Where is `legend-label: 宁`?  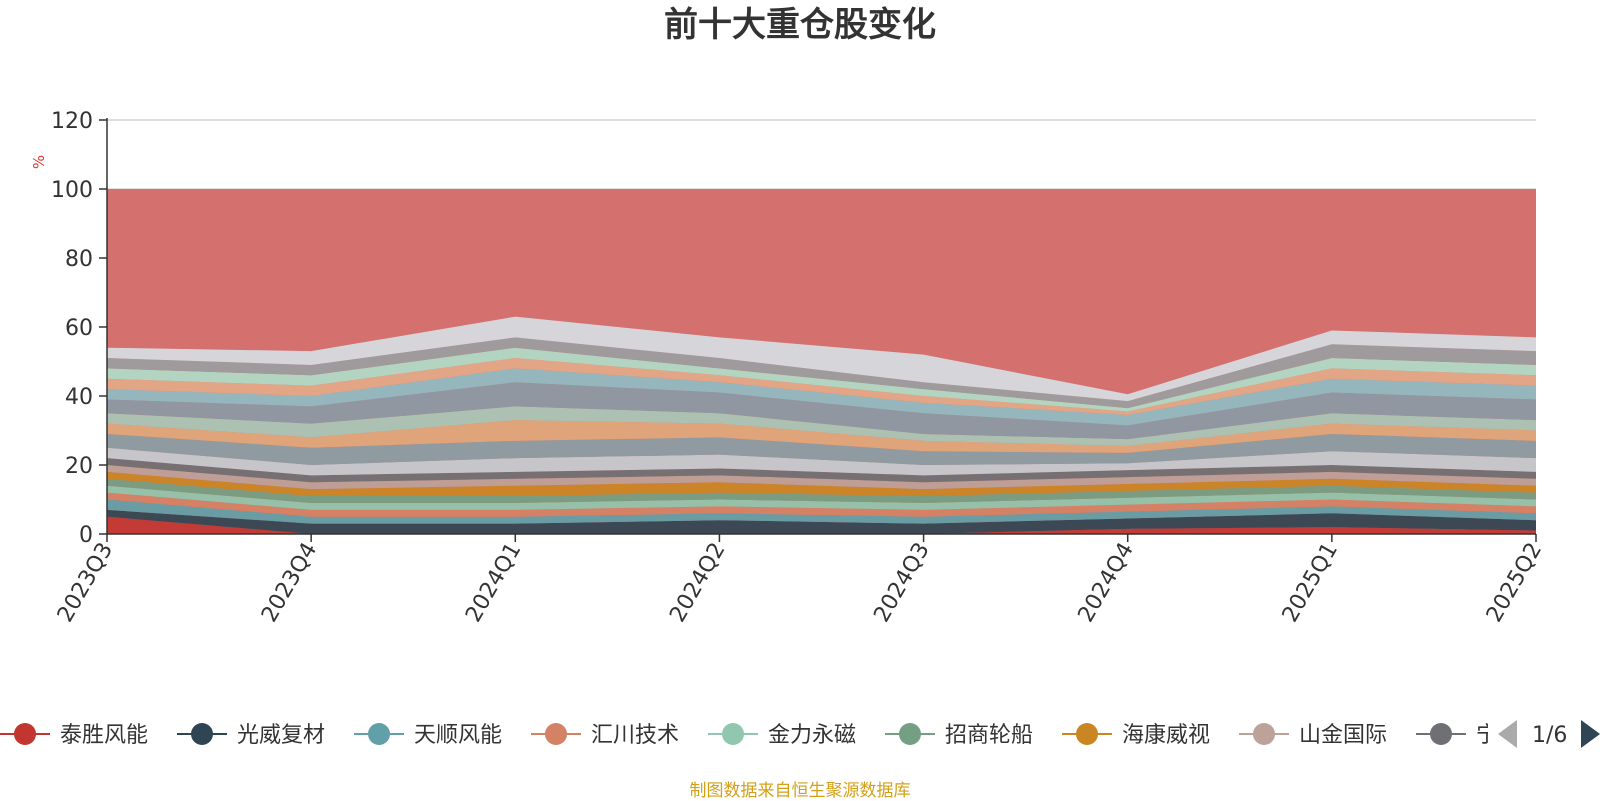
legend-label: 宁 is located at coordinates (1487, 735).